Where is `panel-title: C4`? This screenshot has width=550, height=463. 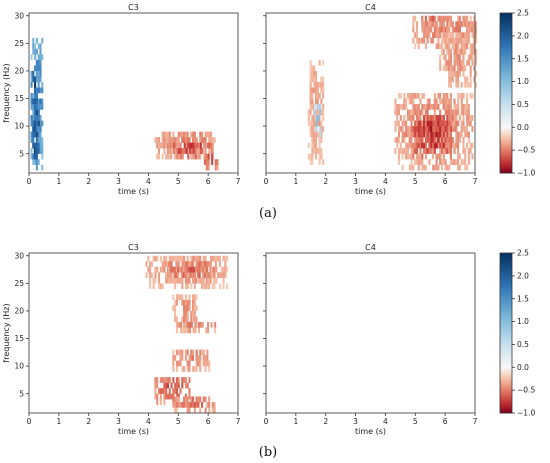 panel-title: C4 is located at coordinates (370, 247).